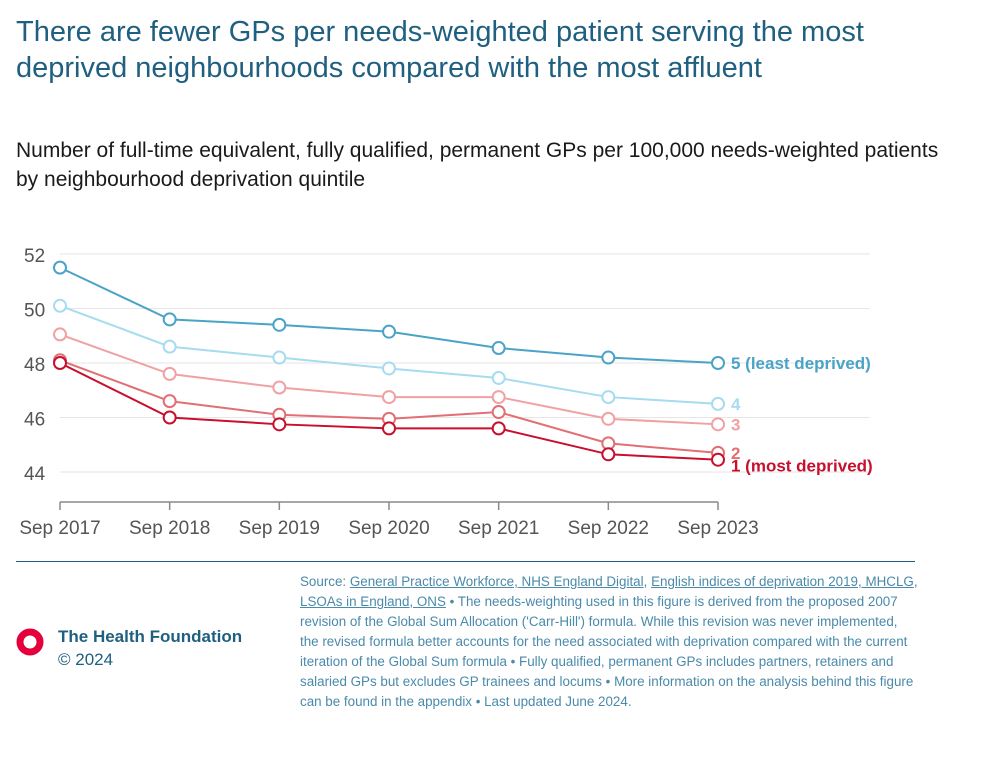  What do you see at coordinates (736, 404) in the screenshot?
I see `series-label: 4` at bounding box center [736, 404].